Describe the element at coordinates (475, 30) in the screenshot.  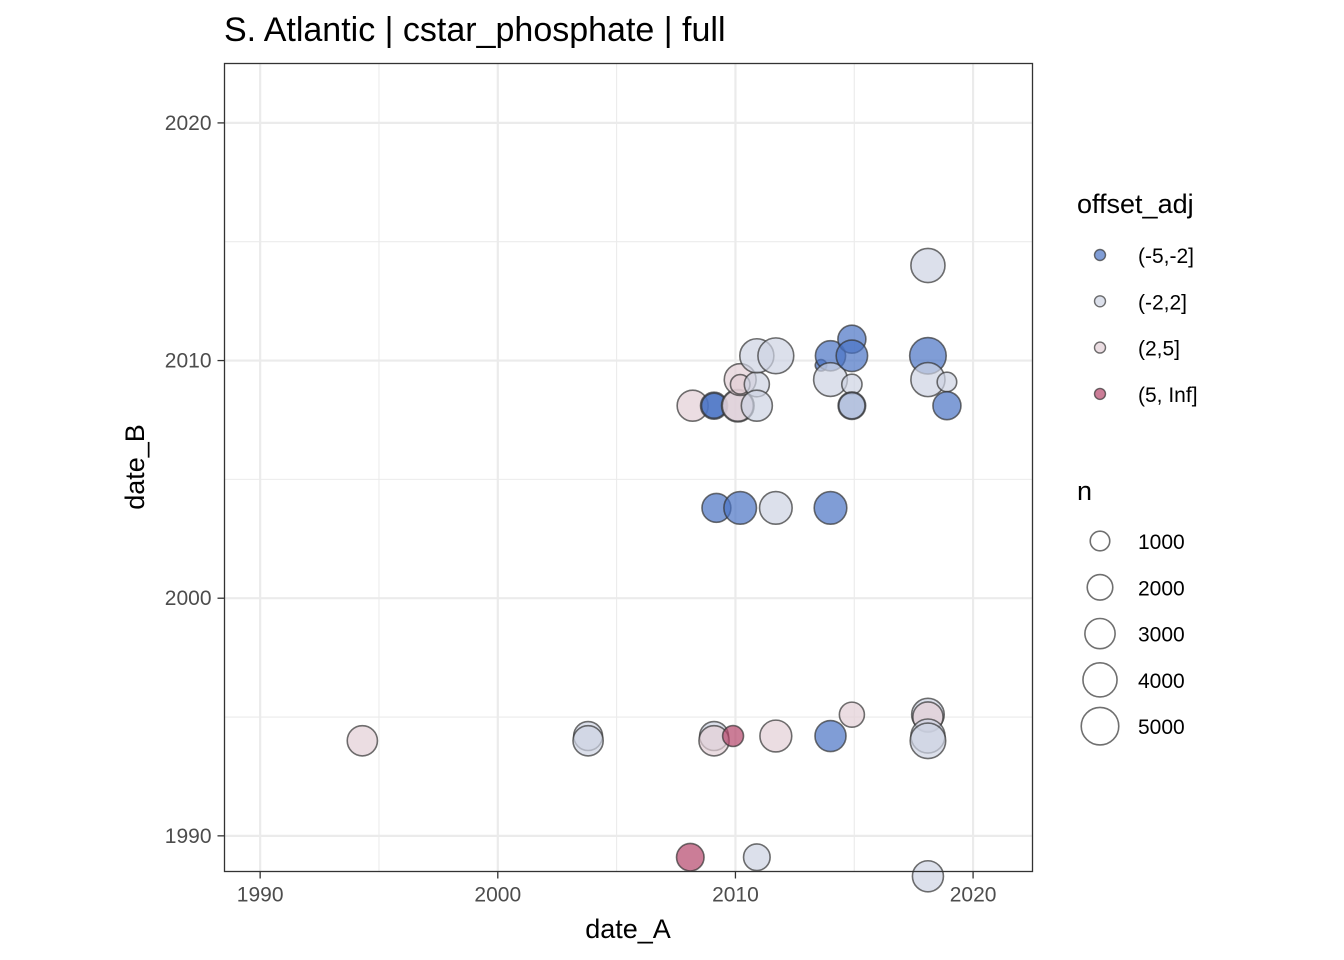
I see `chart-title: S. Atlantic | cstar_phosphate | full` at that location.